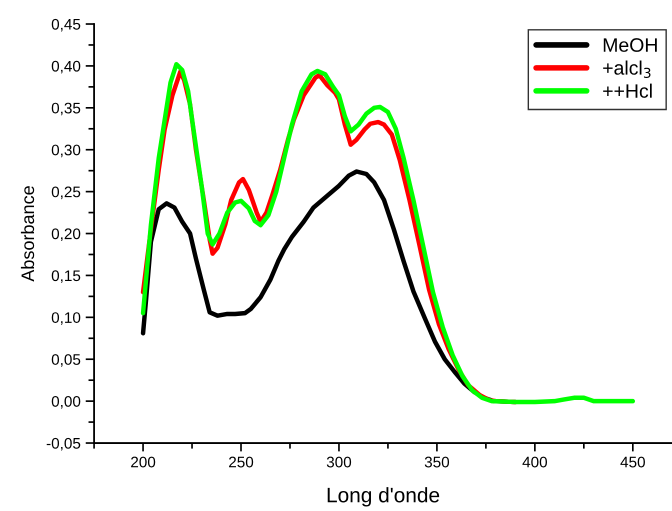  Describe the element at coordinates (66, 25) in the screenshot. I see `y-tick-label: 0,45` at that location.